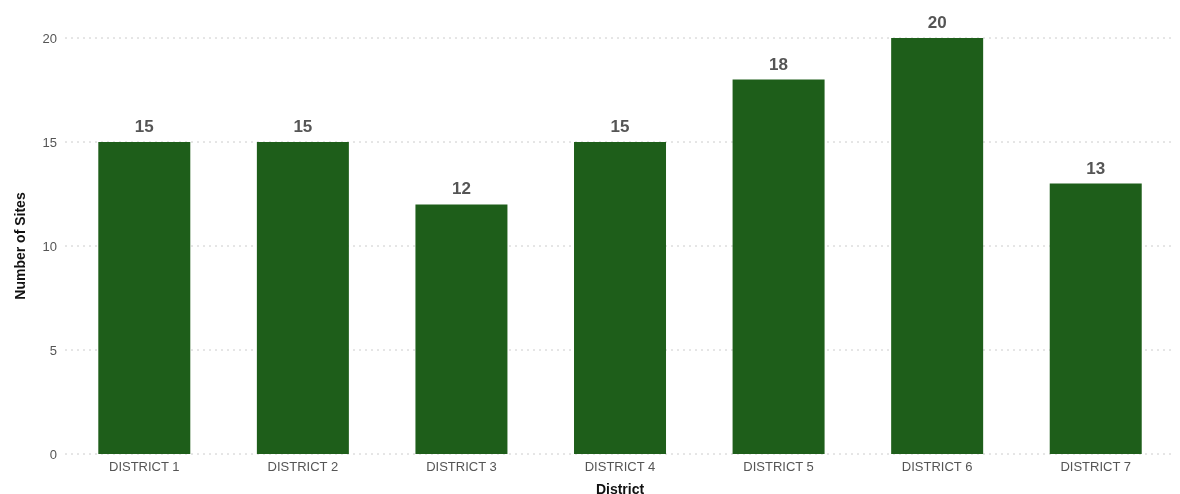 Image resolution: width=1180 pixels, height=494 pixels. What do you see at coordinates (53, 350) in the screenshot?
I see `y-tick-label: 5` at bounding box center [53, 350].